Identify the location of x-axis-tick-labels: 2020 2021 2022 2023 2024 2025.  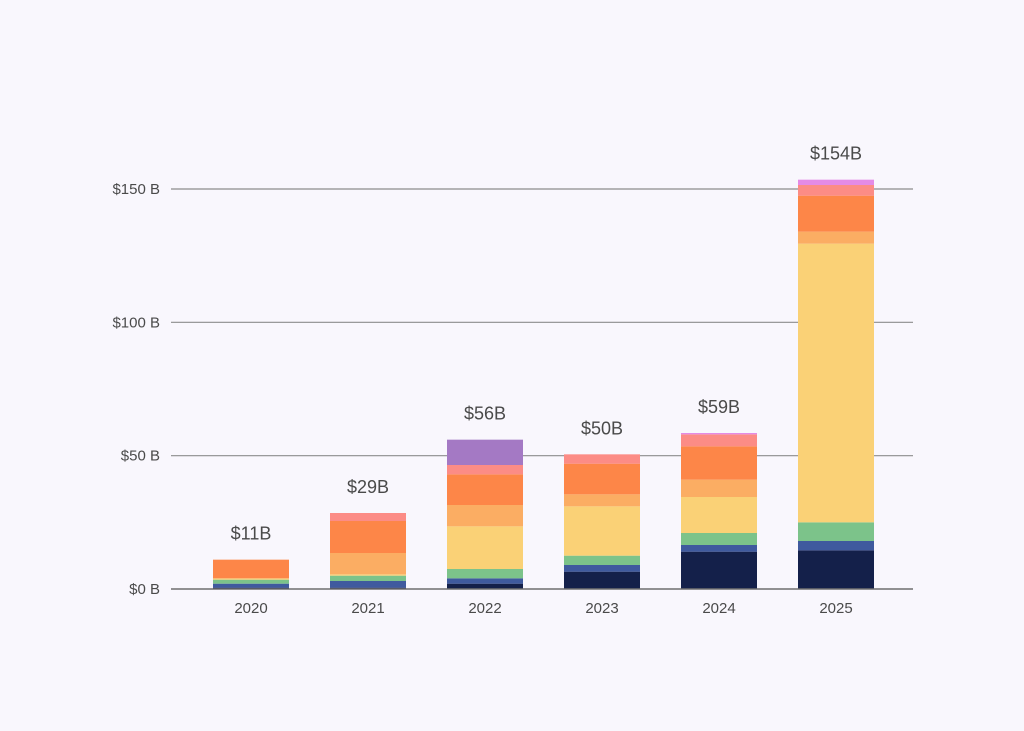
(543, 608).